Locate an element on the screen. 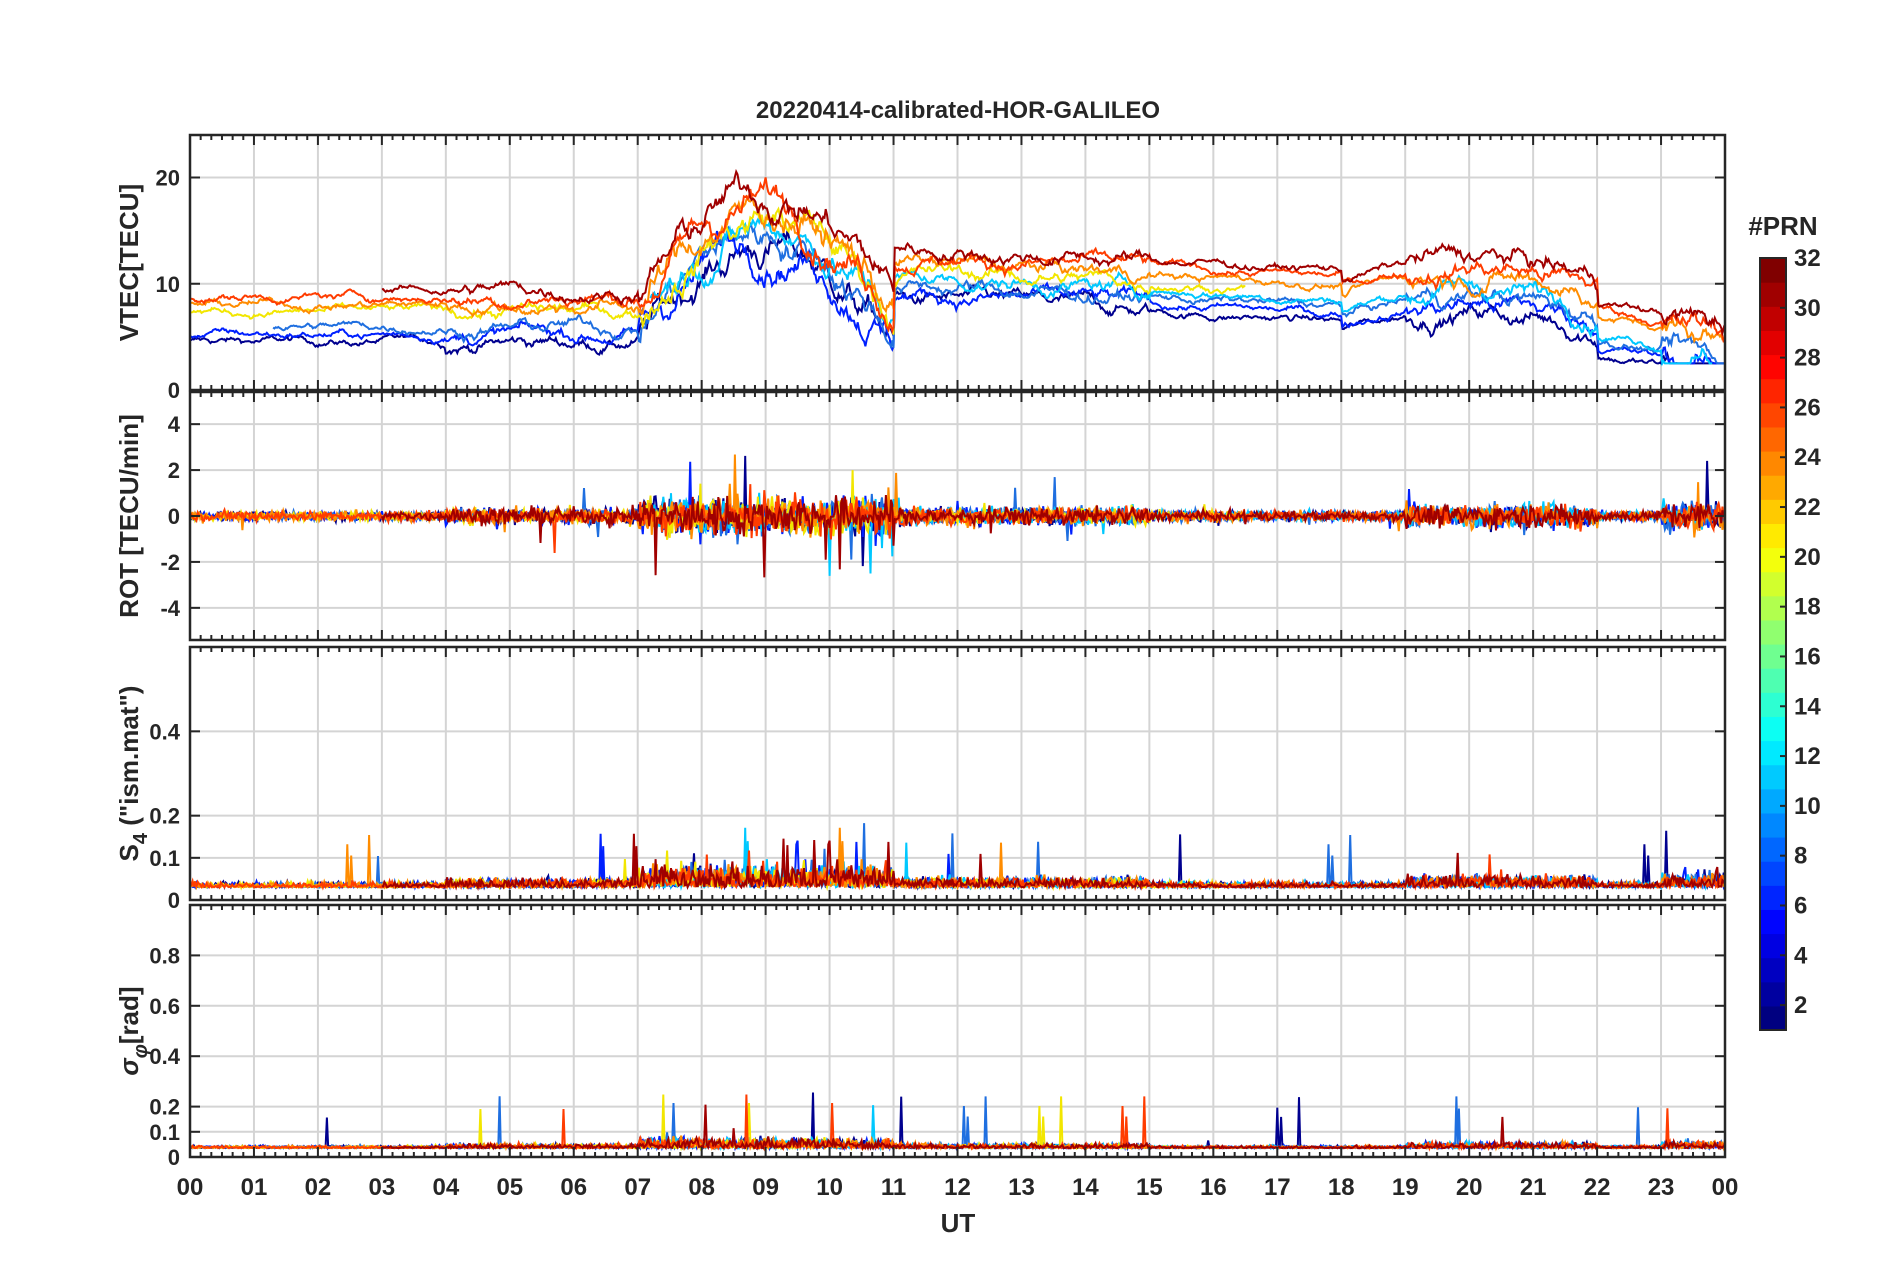 The image size is (1902, 1272). colorbar-tick-label: 32 is located at coordinates (1807, 258).